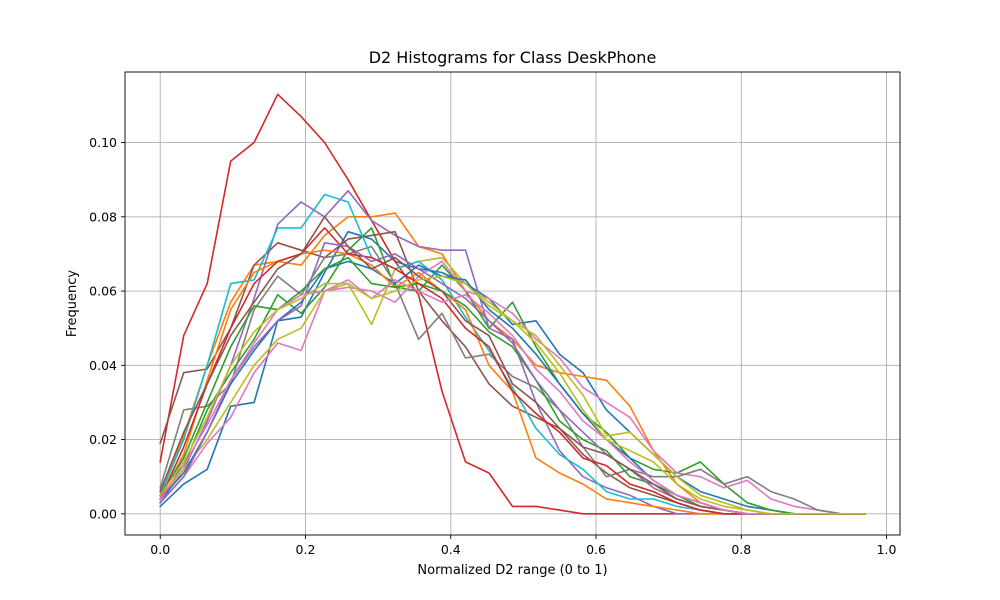 This screenshot has height=600, width=1000. I want to click on x-tick-label: 1.0, so click(887, 549).